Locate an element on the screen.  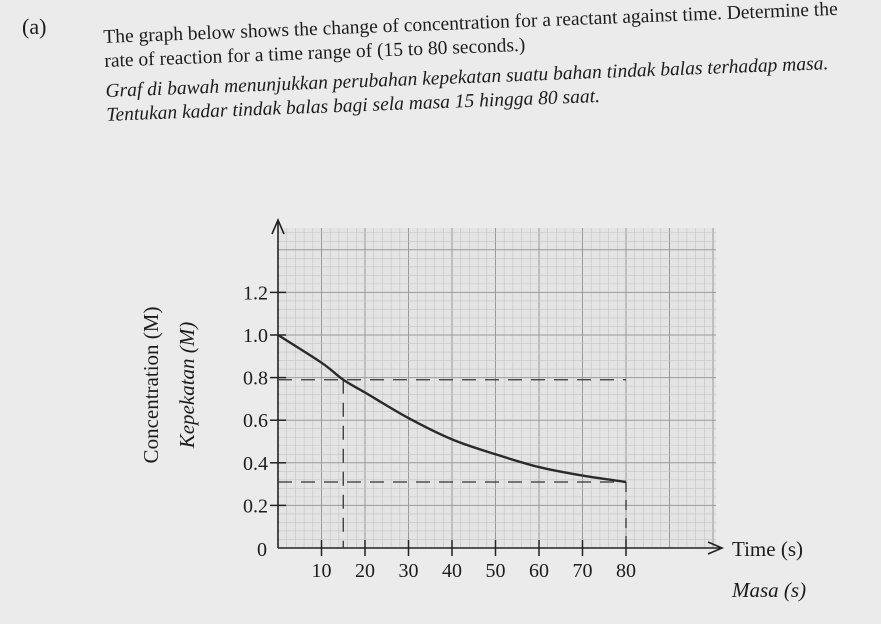
y-axis-title: Concentration (M) is located at coordinates (151, 385).